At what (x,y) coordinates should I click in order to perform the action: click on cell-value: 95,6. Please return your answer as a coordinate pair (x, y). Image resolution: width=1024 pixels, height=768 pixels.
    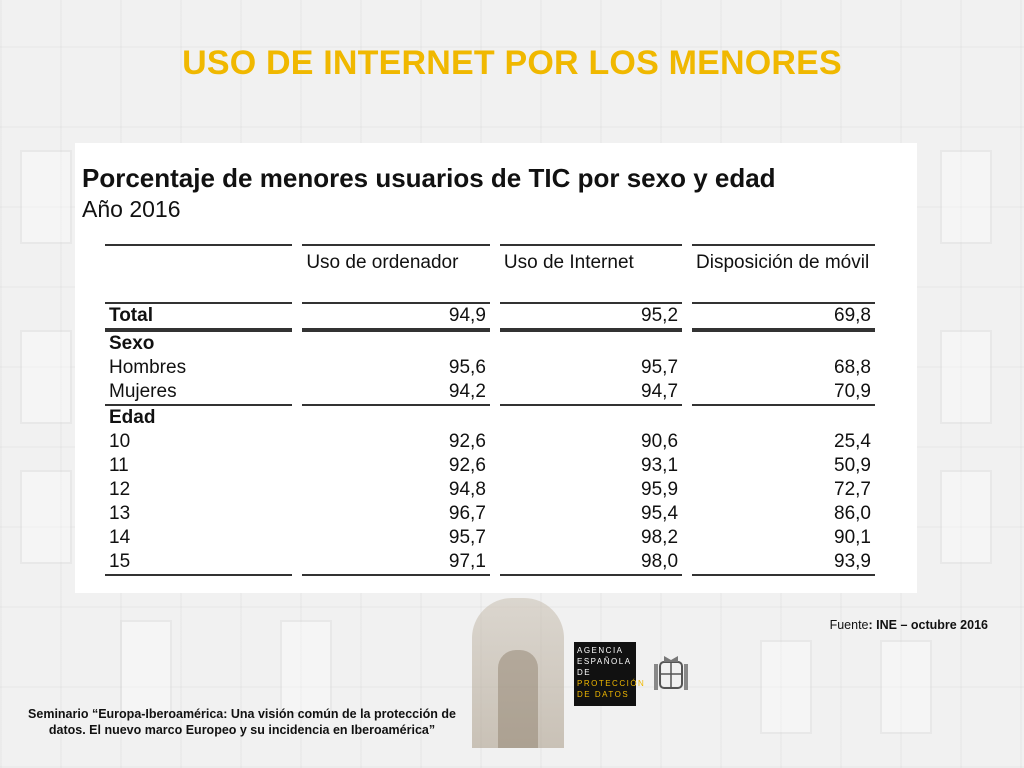
    Looking at the image, I should click on (467, 367).